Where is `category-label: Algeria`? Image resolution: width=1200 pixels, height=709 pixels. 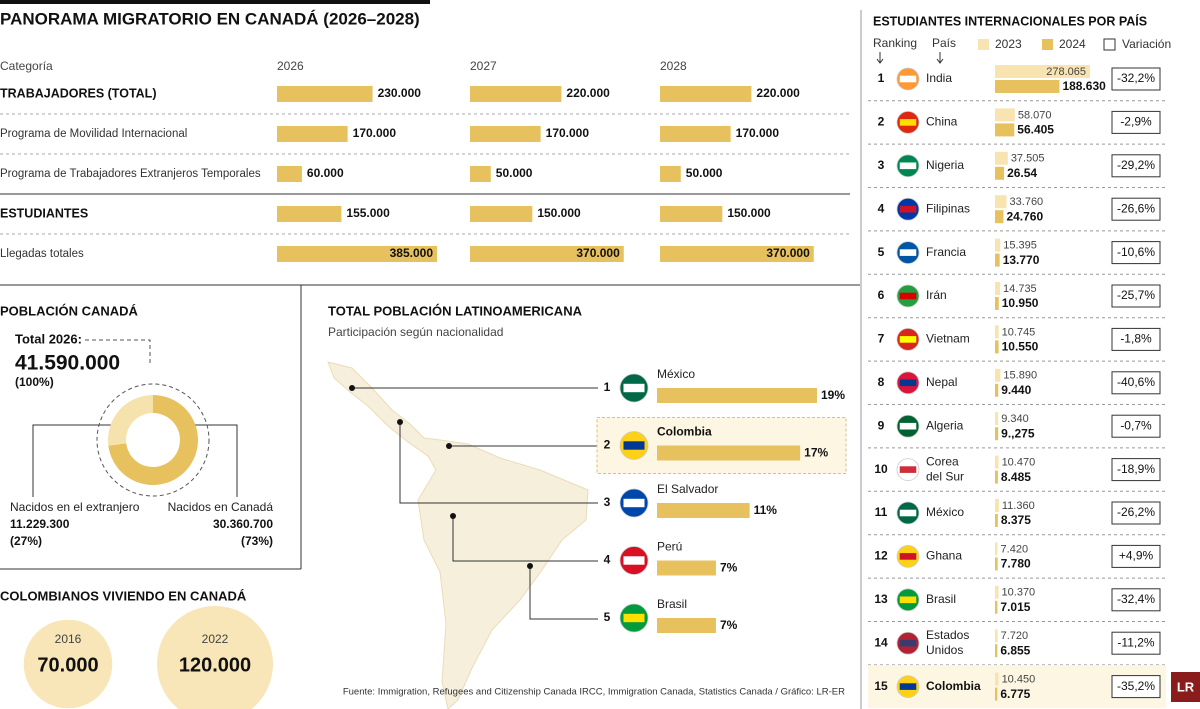 category-label: Algeria is located at coordinates (945, 425).